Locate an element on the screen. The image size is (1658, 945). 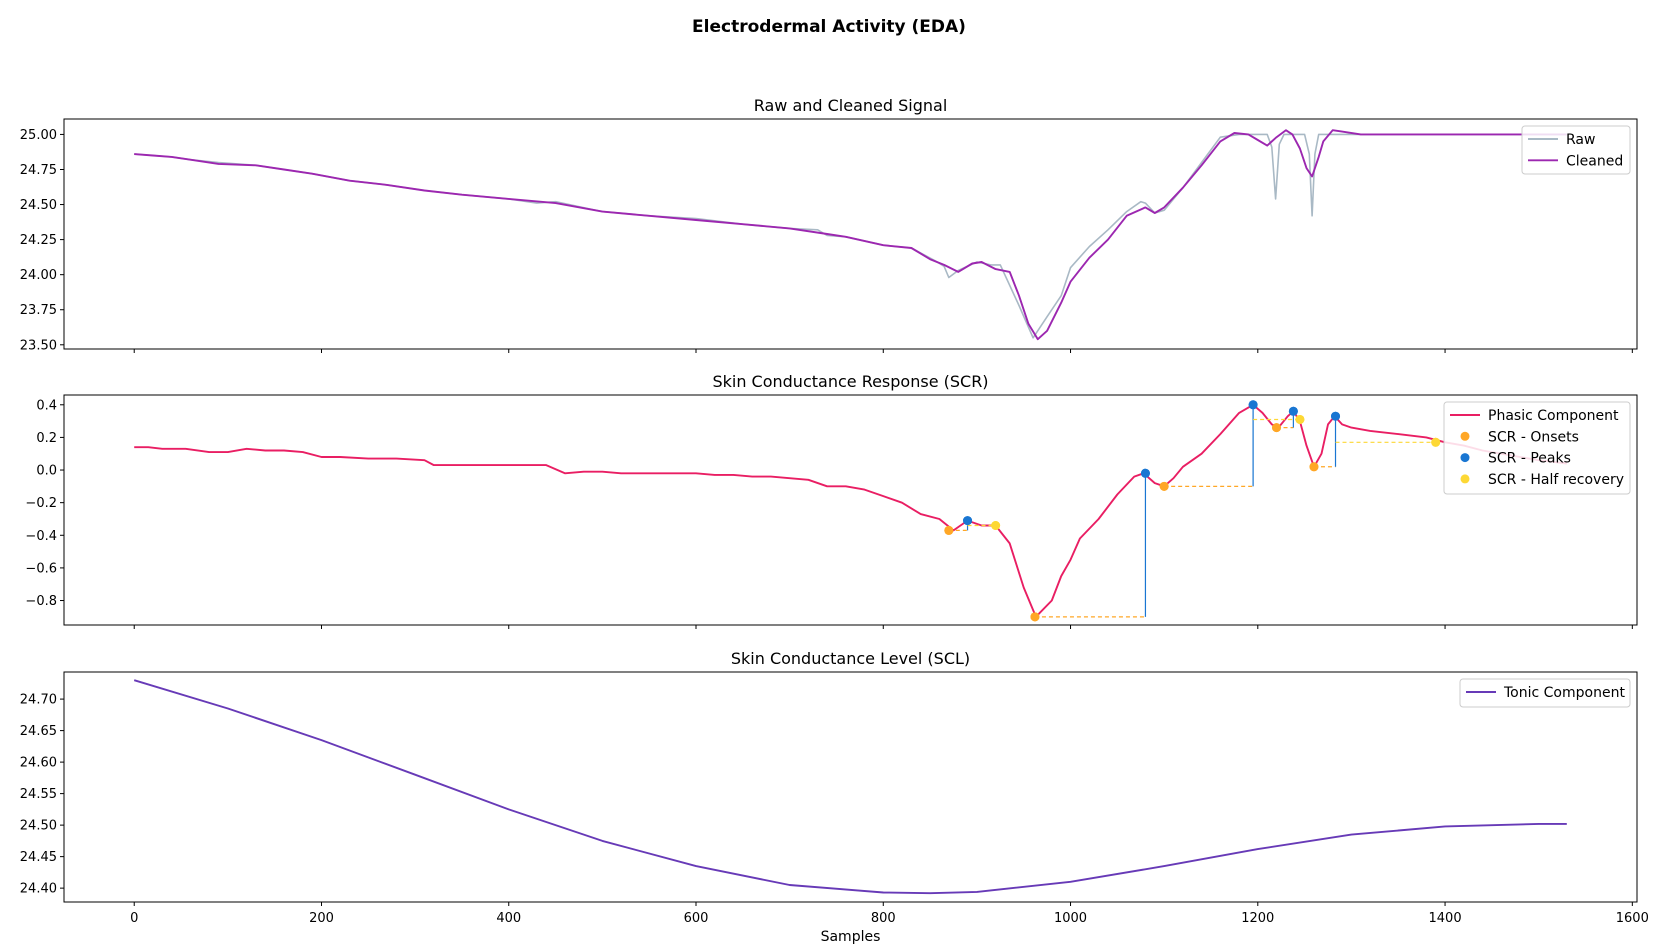
panel-title: Skin Conductance Level (SCL) is located at coordinates (850, 658).